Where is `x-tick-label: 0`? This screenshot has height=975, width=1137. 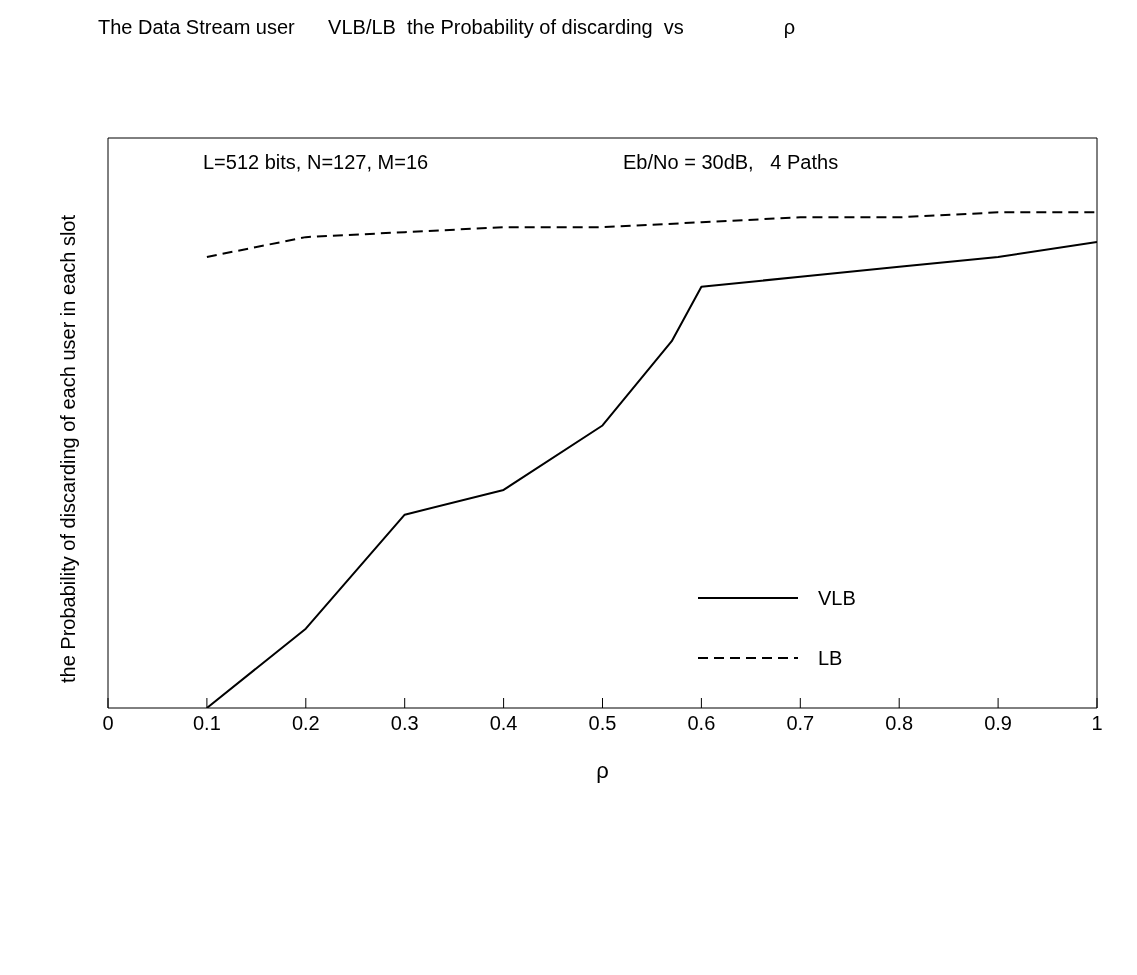
x-tick-label: 0 is located at coordinates (108, 723).